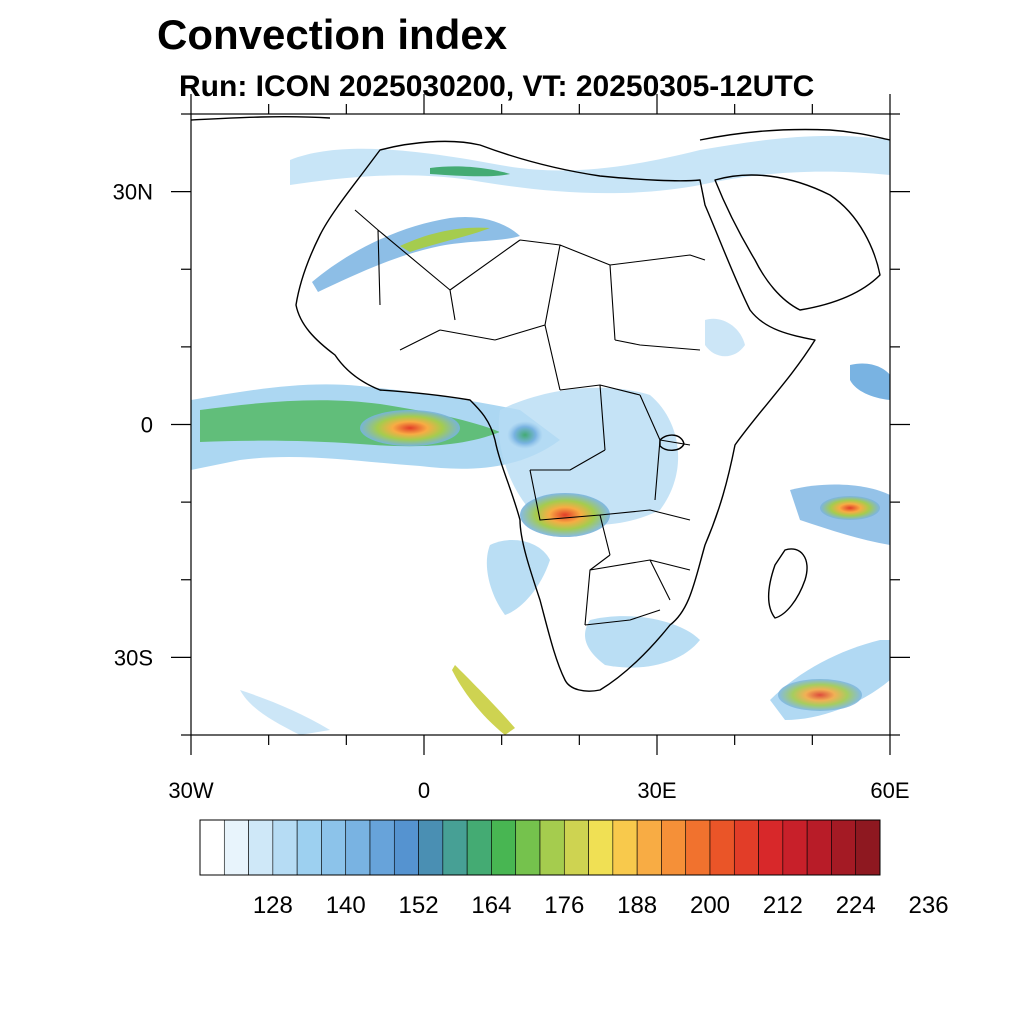 This screenshot has height=1024, width=1024. What do you see at coordinates (190, 790) in the screenshot?
I see `lon-tick-label: 30W` at bounding box center [190, 790].